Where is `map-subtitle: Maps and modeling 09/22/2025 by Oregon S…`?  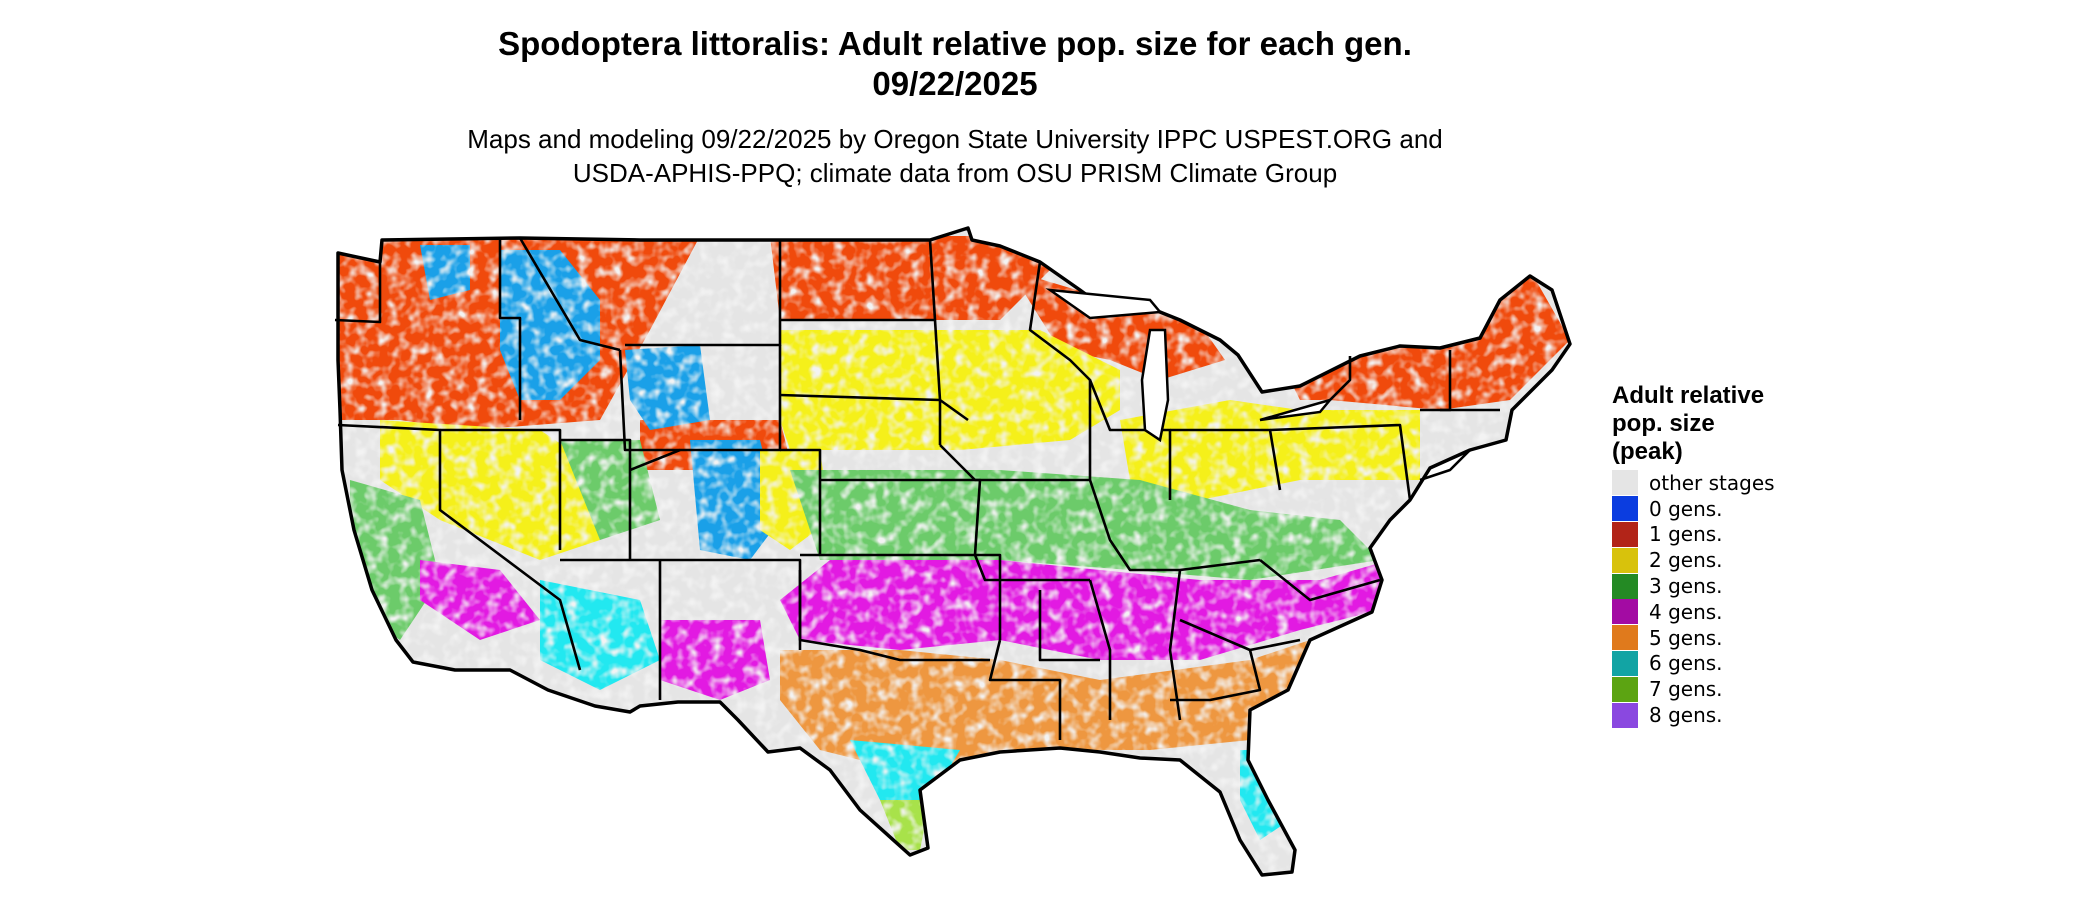
map-subtitle: Maps and modeling 09/22/2025 by Oregon S… is located at coordinates (955, 156).